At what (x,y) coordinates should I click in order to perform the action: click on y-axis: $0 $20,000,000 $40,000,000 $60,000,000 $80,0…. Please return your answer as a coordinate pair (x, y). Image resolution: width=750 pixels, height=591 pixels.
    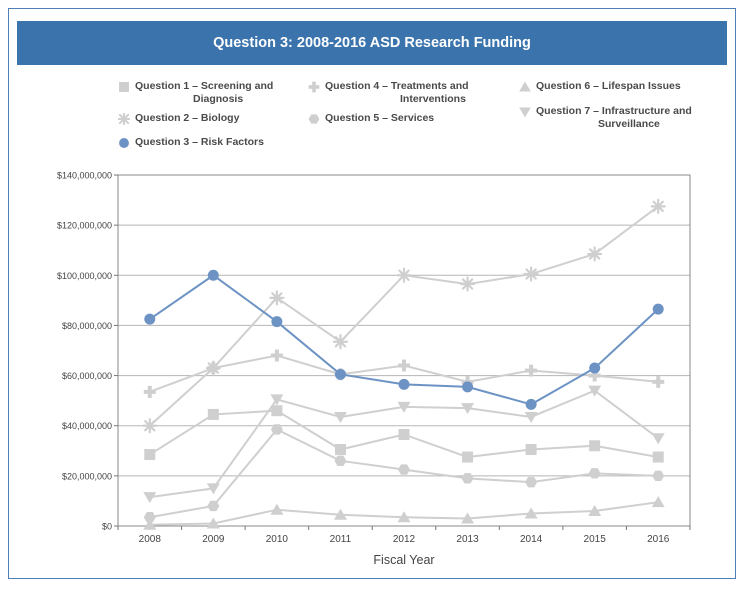
    Looking at the image, I should click on (87, 351).